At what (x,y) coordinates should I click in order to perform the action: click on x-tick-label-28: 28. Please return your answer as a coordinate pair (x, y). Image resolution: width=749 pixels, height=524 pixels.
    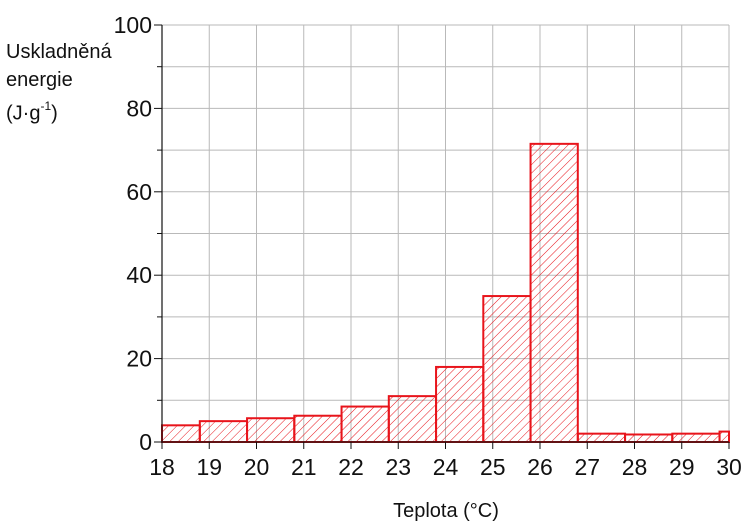
    Looking at the image, I should click on (635, 467).